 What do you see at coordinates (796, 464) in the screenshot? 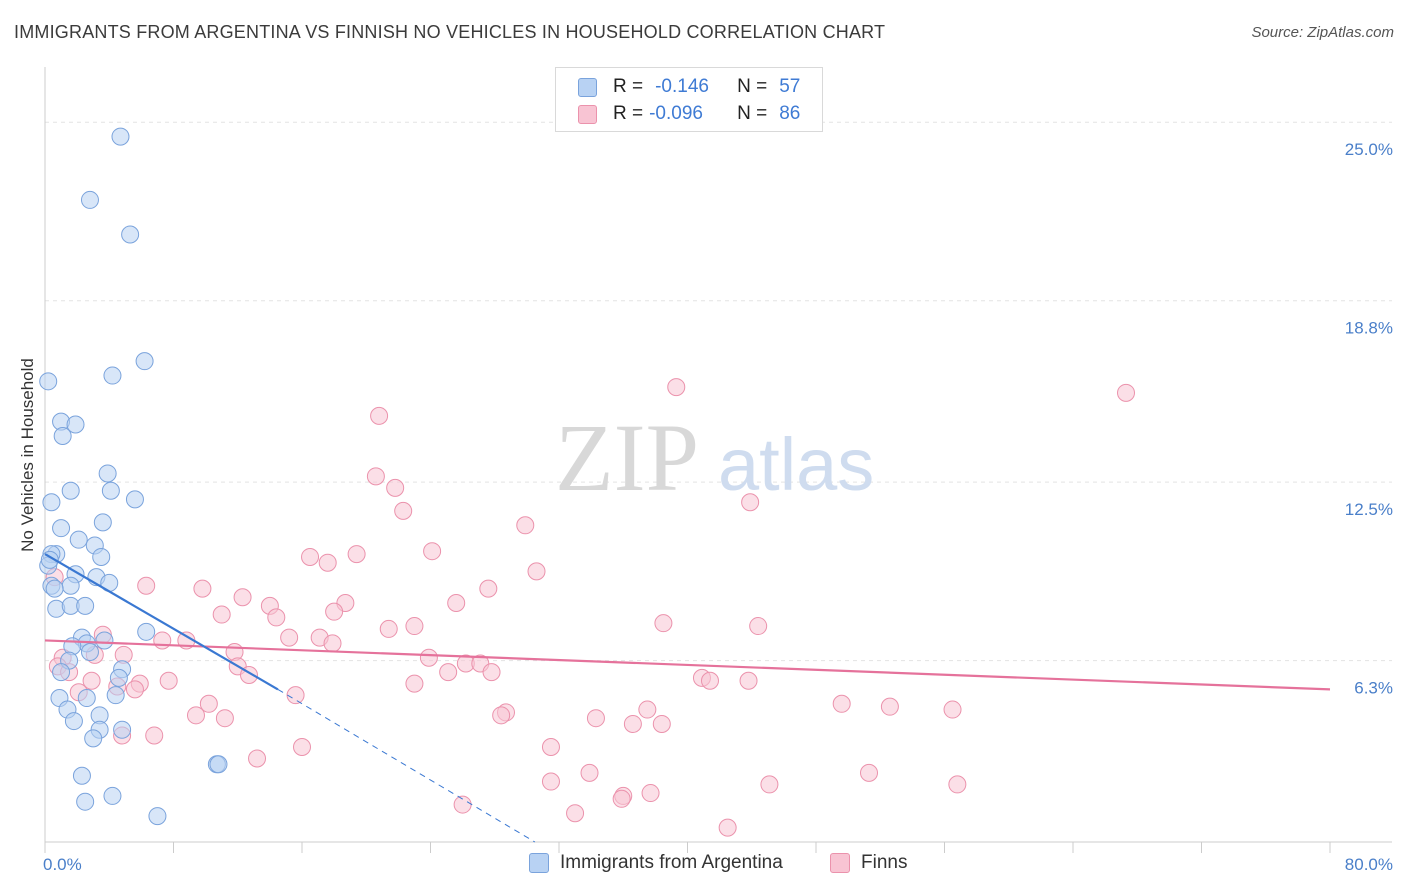
I see `watermark-atlas: atlas` at bounding box center [796, 464].